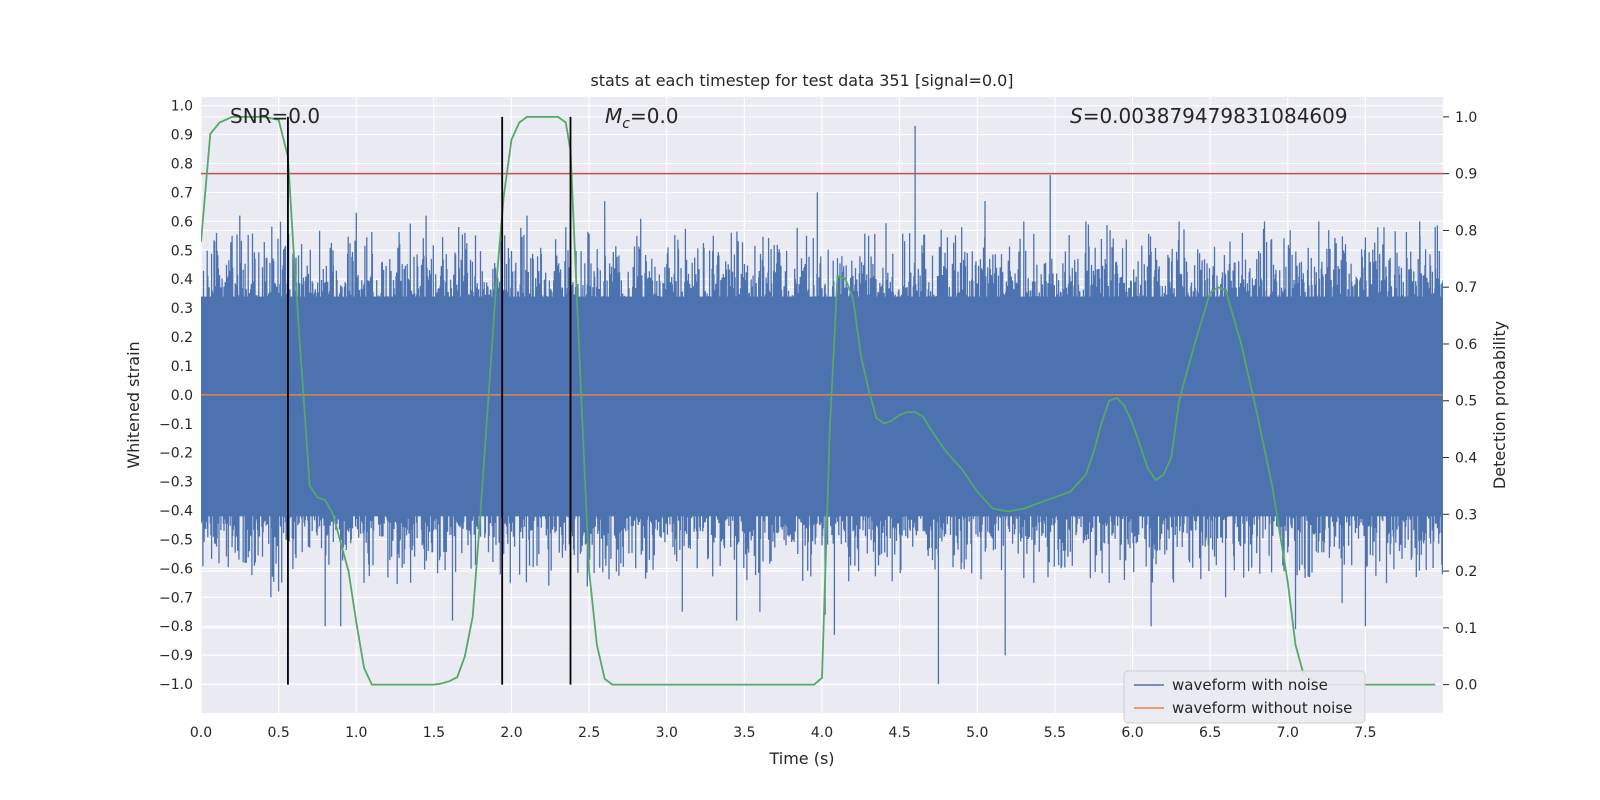 Image resolution: width=1600 pixels, height=800 pixels. Describe the element at coordinates (429, 400) in the screenshot. I see `vertical-markers` at that location.